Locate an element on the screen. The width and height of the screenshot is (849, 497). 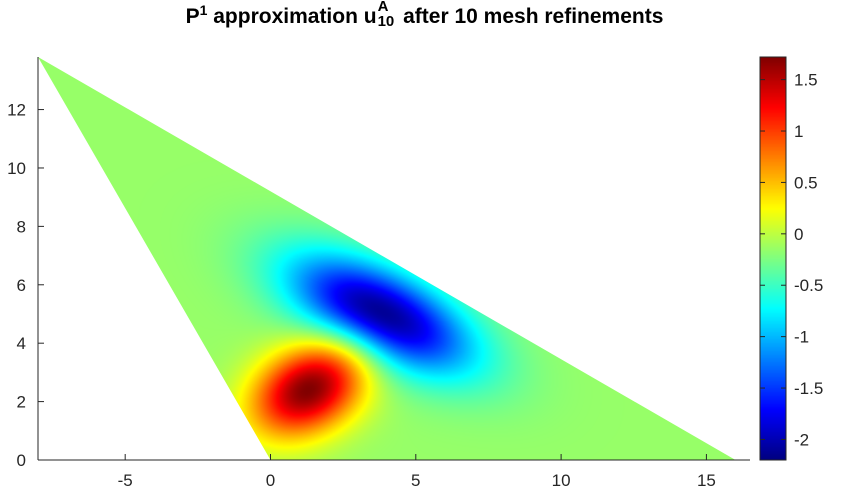
colorbar-tick-label: -1.5 is located at coordinates (808, 388).